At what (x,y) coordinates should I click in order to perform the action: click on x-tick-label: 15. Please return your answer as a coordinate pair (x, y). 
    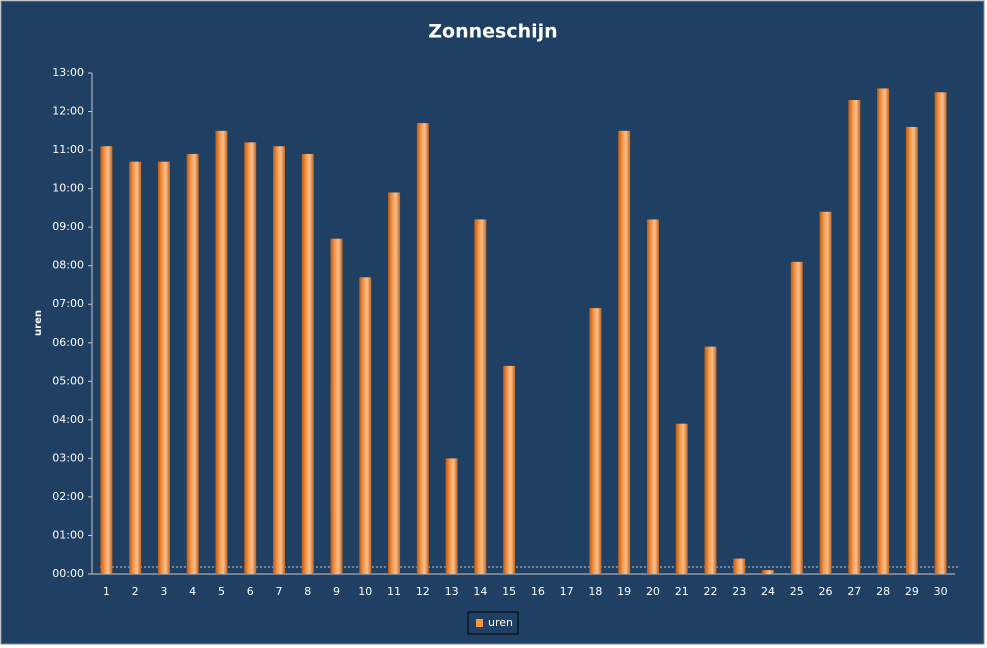
    Looking at the image, I should click on (509, 591).